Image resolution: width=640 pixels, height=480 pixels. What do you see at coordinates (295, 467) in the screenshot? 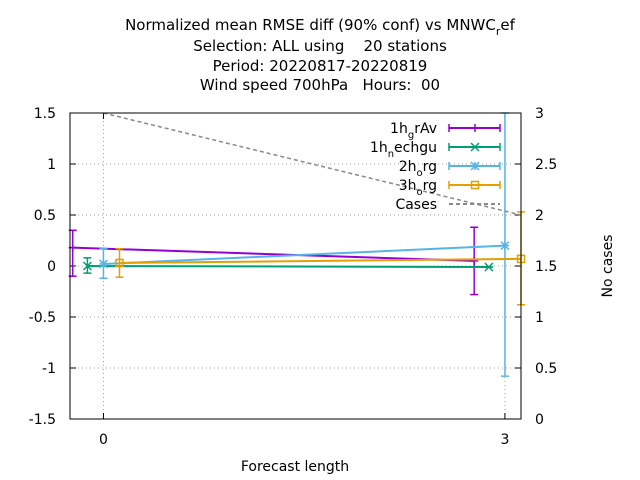
I see `x-axis-label: Forecast length` at bounding box center [295, 467].